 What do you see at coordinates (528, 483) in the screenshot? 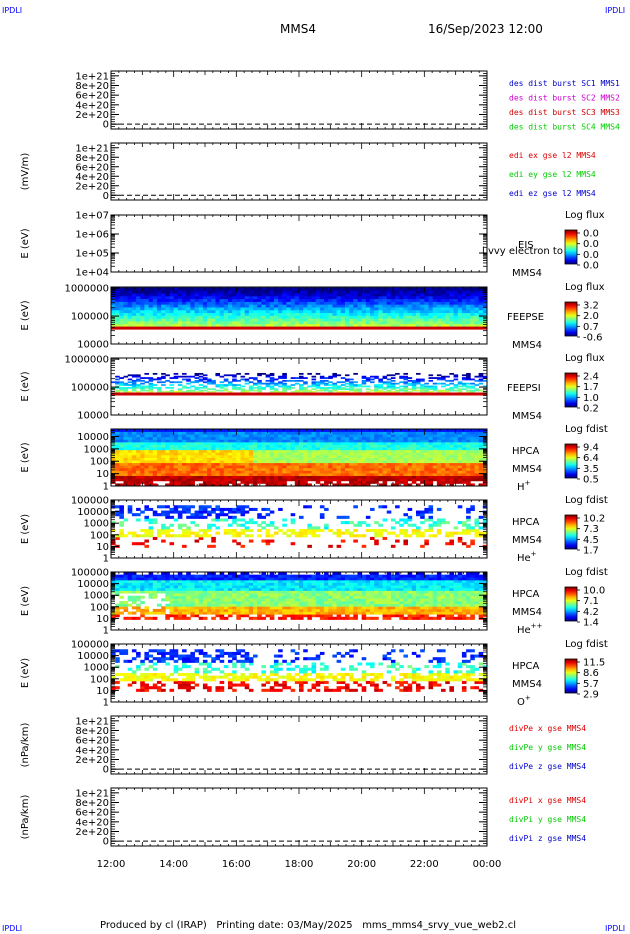
I see `species-charge: +` at bounding box center [528, 483].